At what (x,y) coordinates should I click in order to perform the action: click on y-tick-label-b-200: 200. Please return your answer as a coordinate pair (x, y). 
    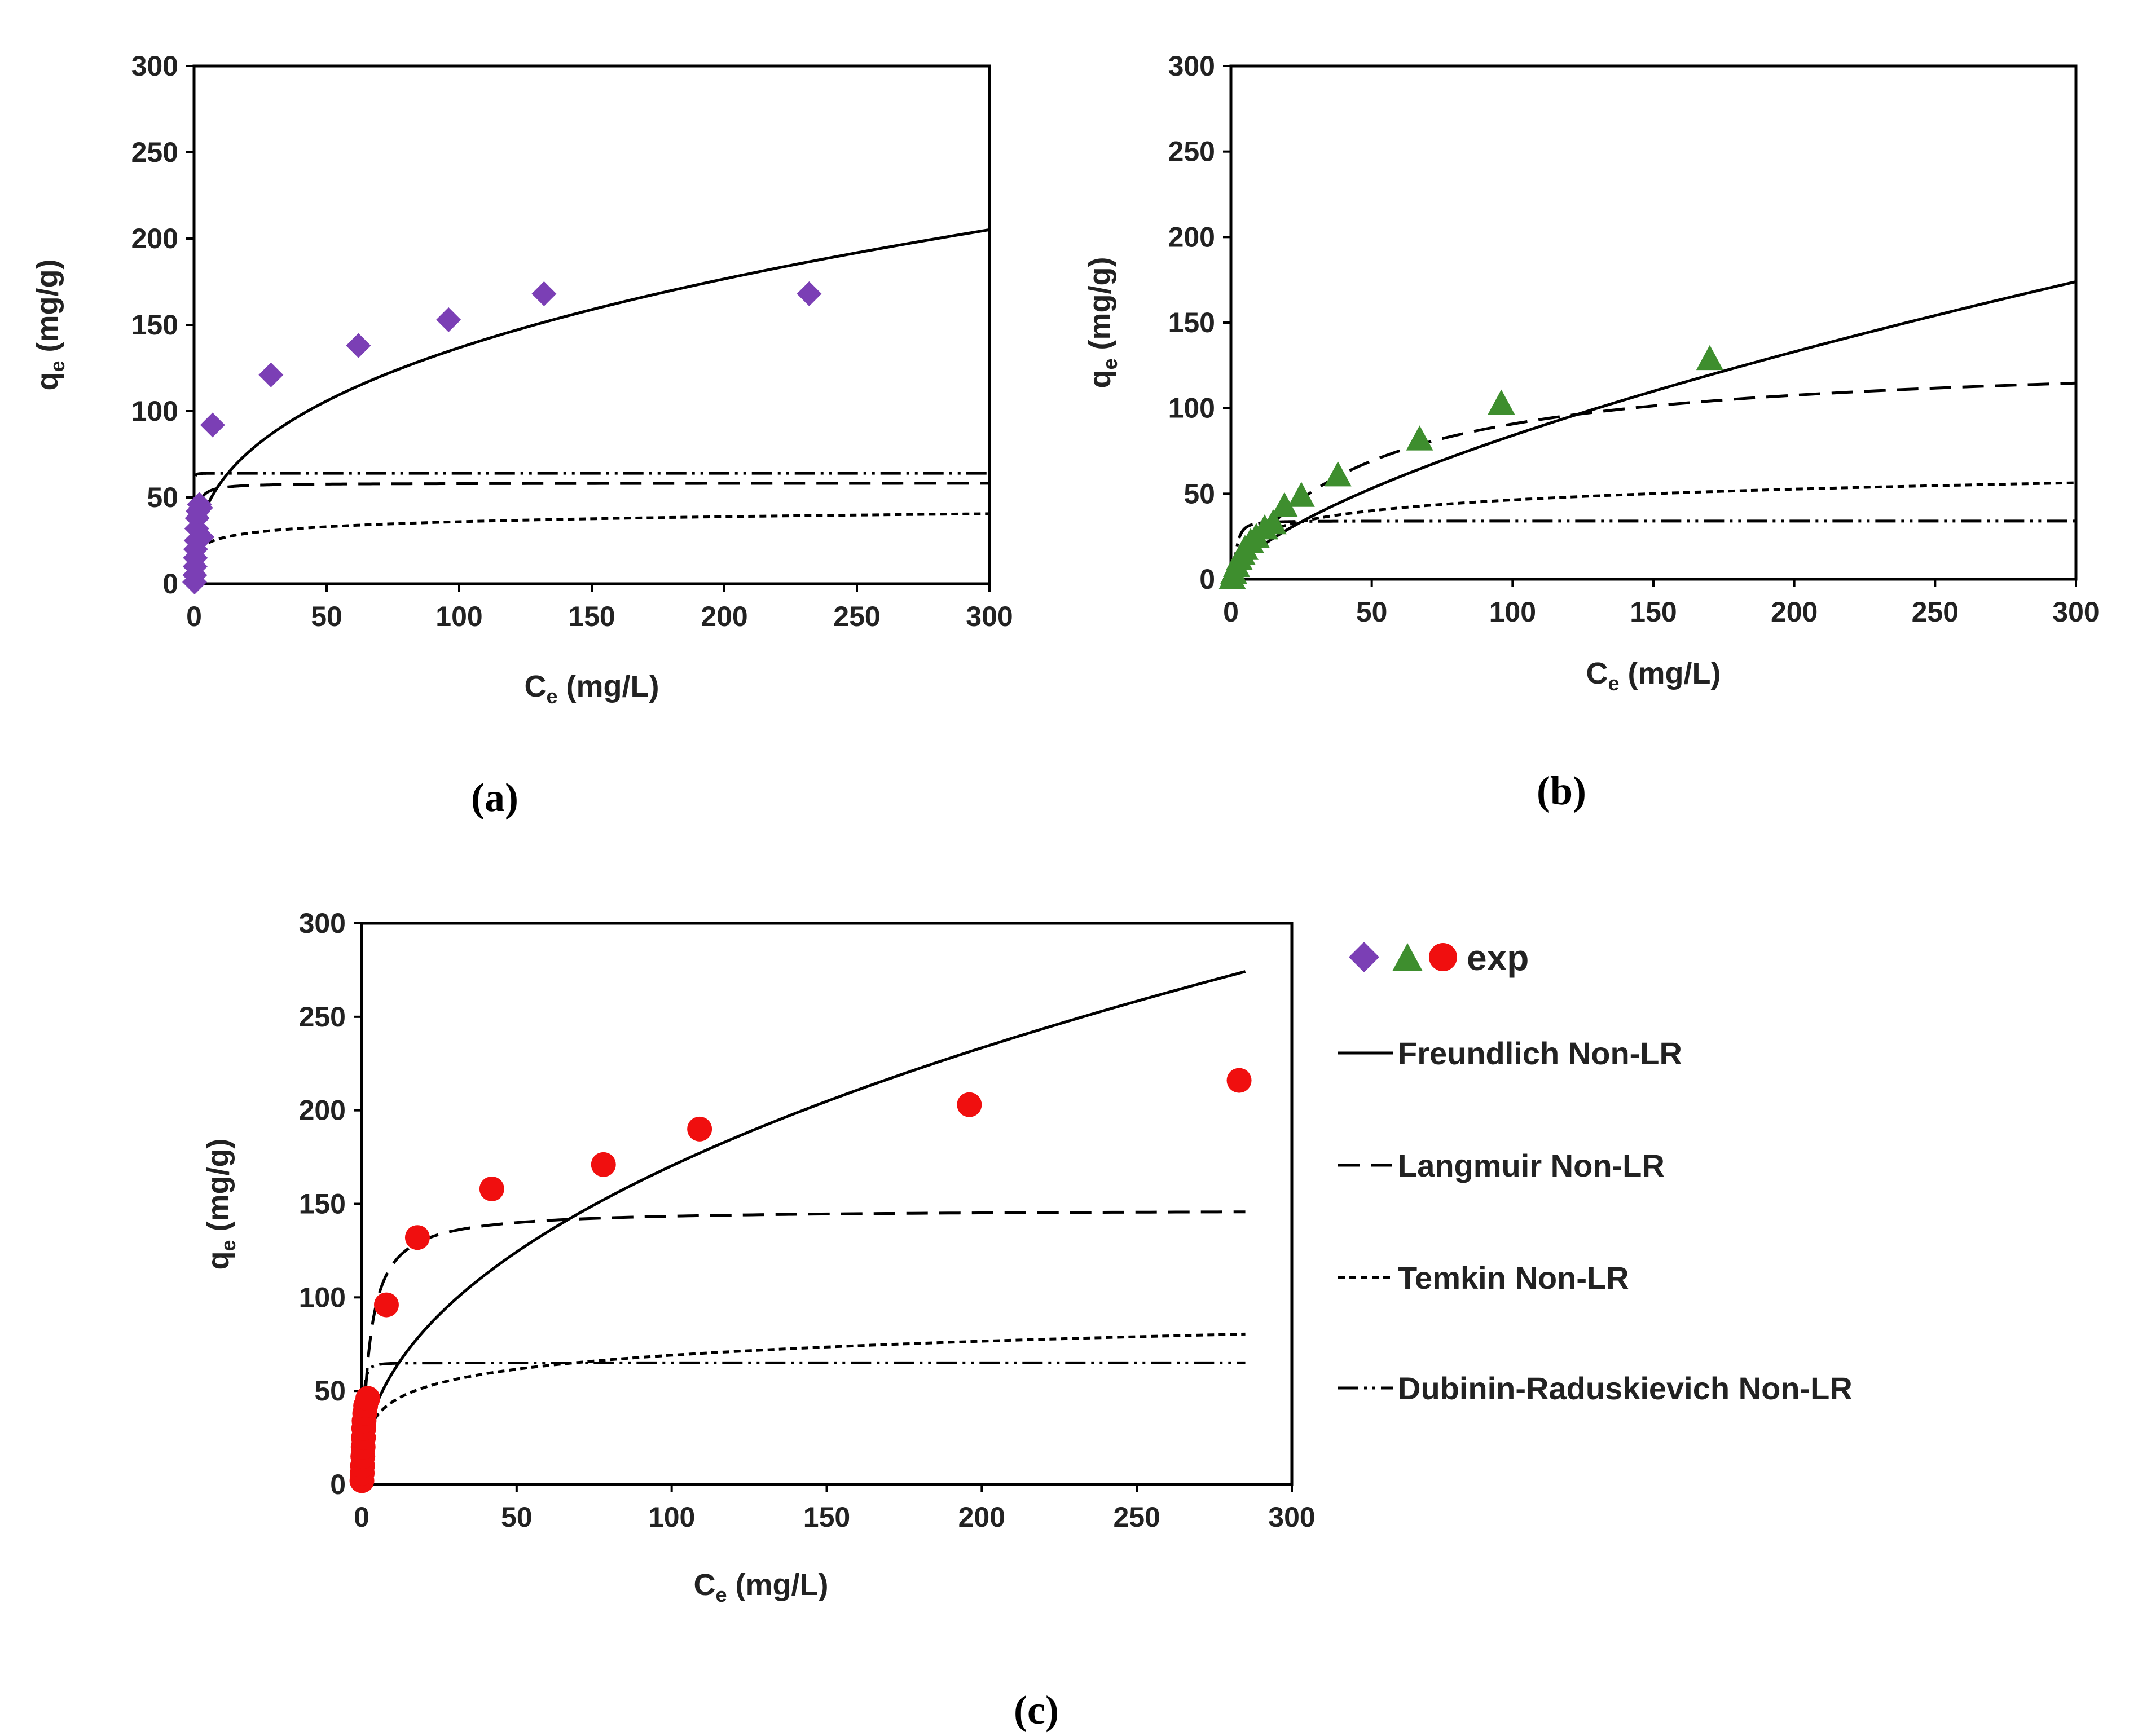
    Looking at the image, I should click on (1191, 237).